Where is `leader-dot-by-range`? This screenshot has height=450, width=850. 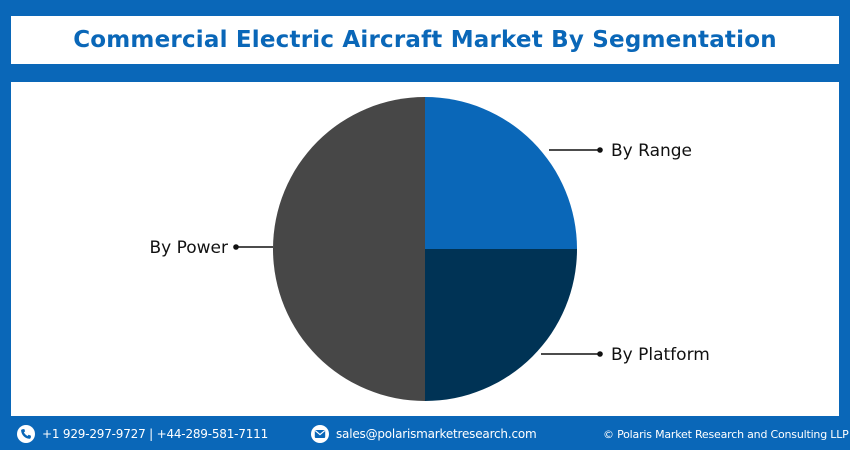
leader-dot-by-range is located at coordinates (600, 150).